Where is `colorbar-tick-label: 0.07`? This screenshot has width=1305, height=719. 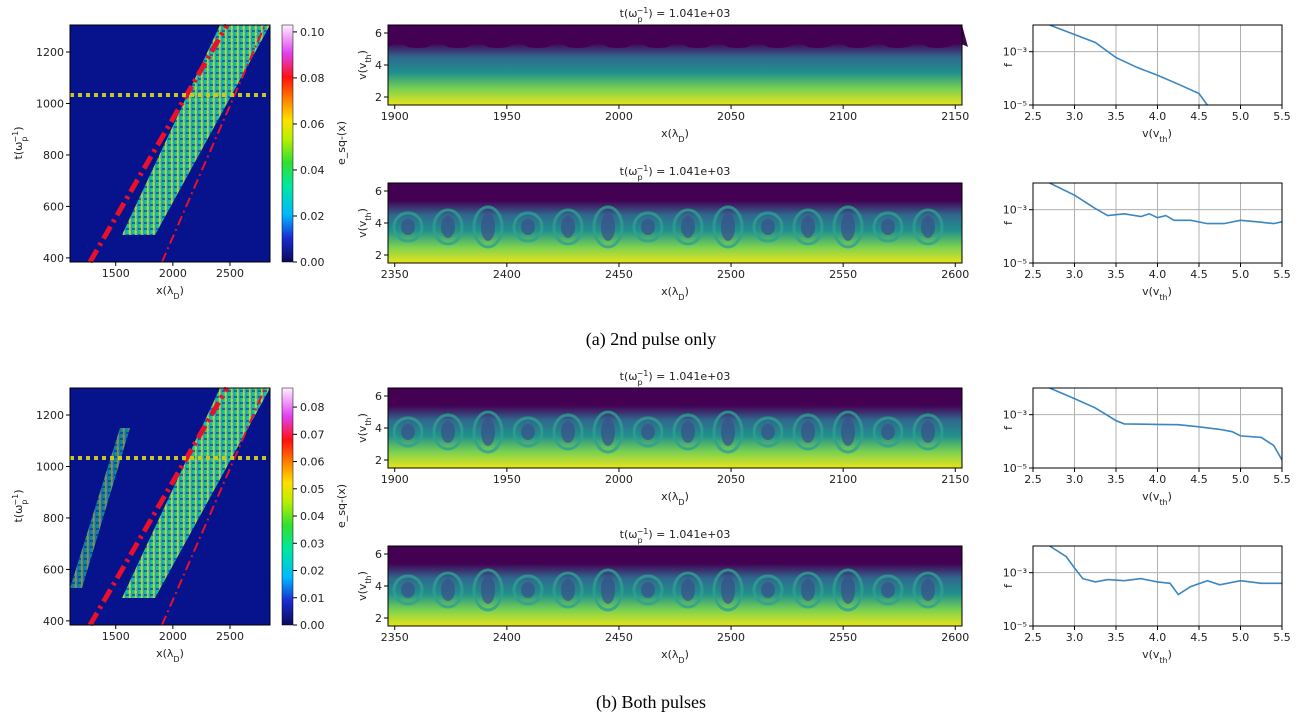
colorbar-tick-label: 0.07 is located at coordinates (312, 434).